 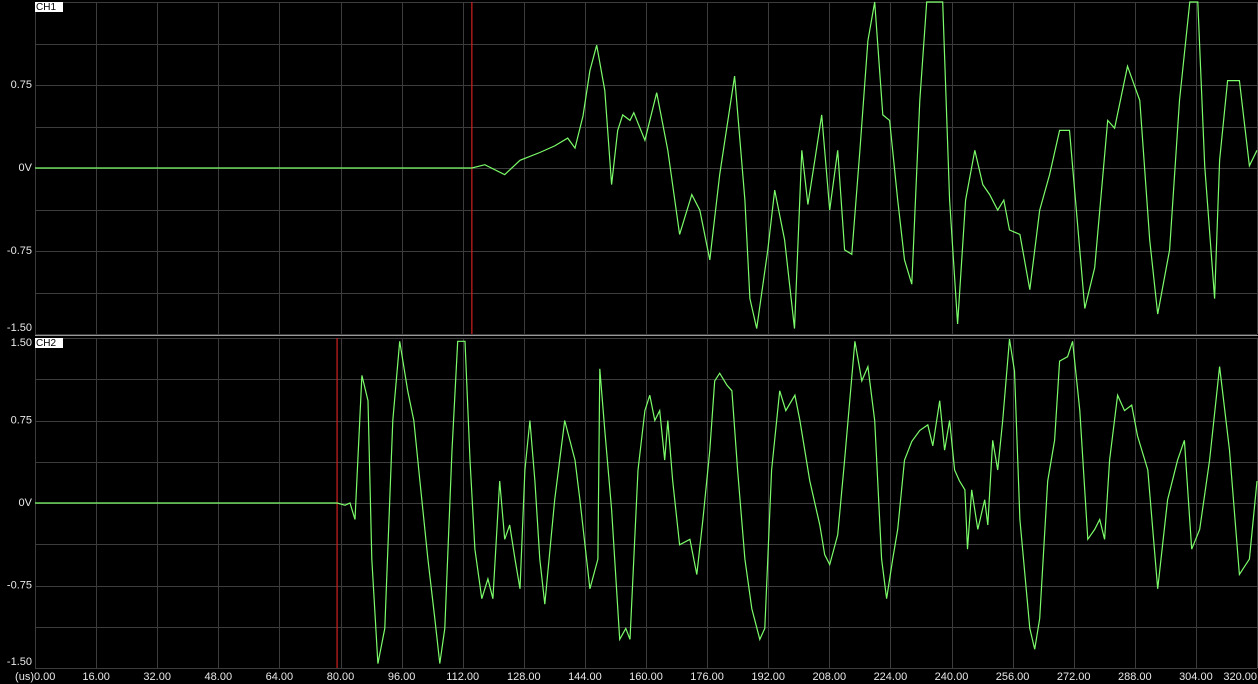 I want to click on x-tick-label: 224.00, so click(x=891, y=677).